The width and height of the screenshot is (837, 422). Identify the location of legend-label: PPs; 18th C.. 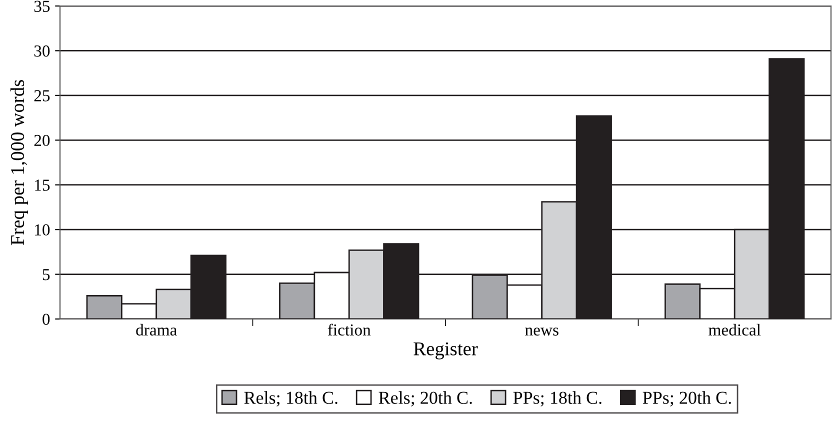
(557, 398).